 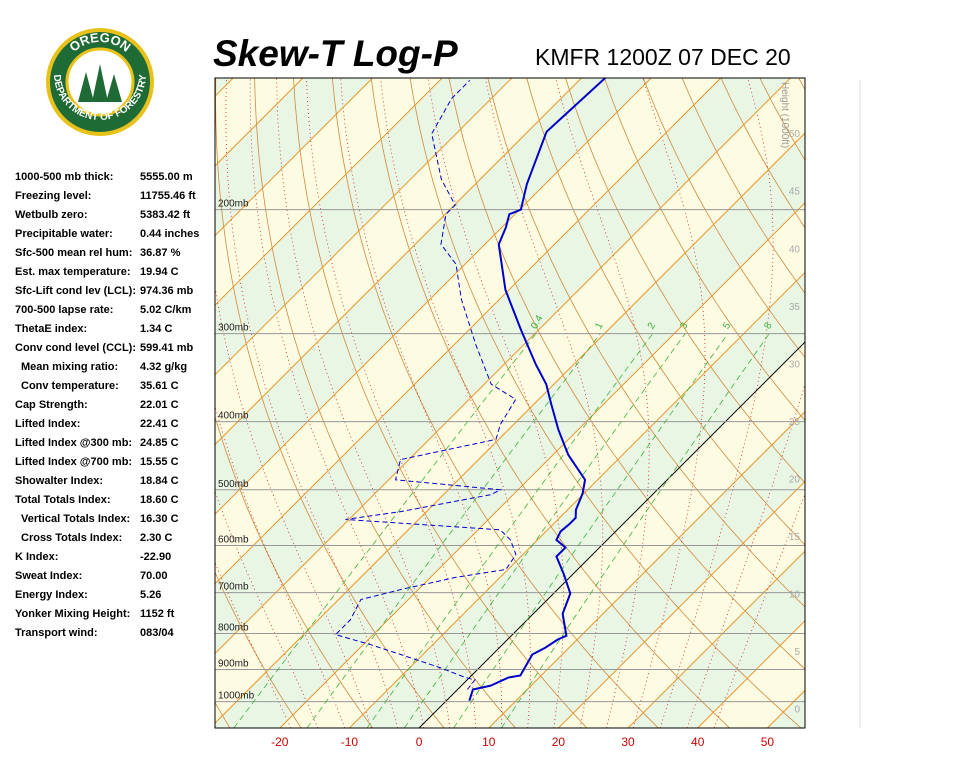 I want to click on stat-label: 1000-500 mb thick:, so click(x=64, y=177).